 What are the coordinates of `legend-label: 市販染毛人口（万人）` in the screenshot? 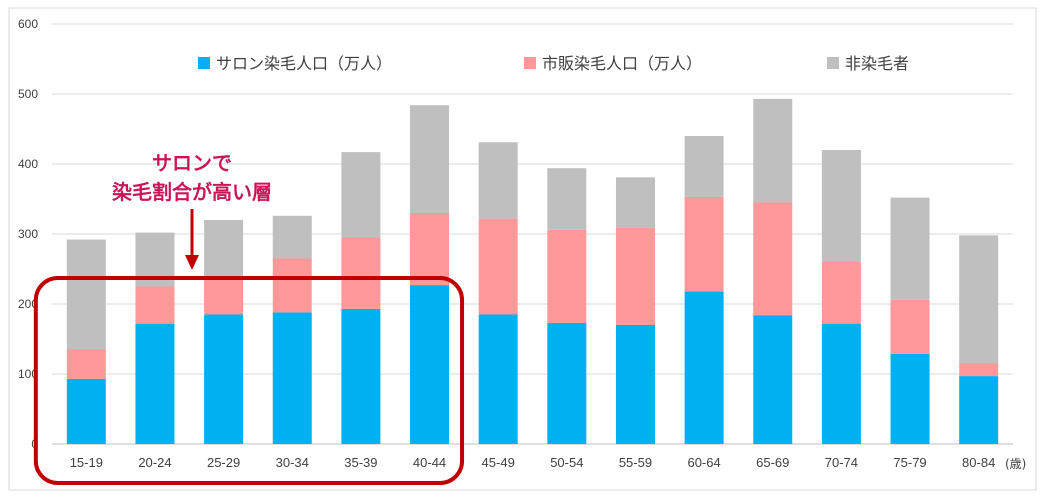 It's located at (622, 63).